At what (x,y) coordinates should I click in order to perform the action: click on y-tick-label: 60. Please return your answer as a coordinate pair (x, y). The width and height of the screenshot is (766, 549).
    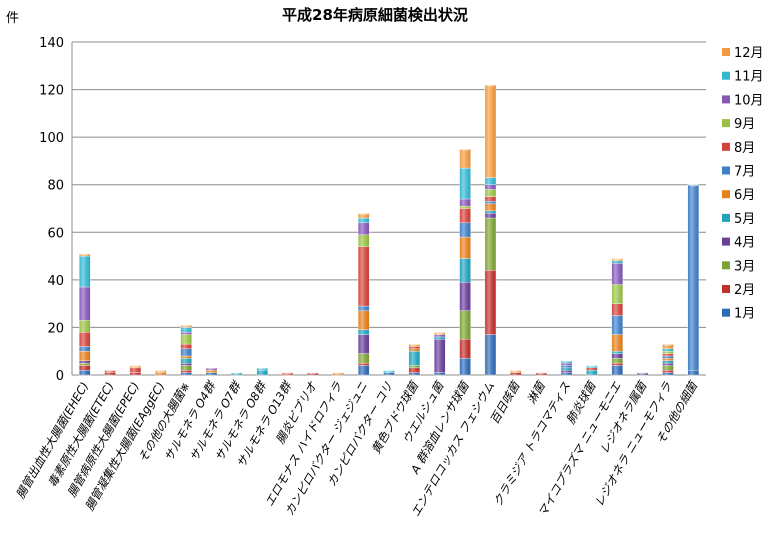
    Looking at the image, I should click on (55, 233).